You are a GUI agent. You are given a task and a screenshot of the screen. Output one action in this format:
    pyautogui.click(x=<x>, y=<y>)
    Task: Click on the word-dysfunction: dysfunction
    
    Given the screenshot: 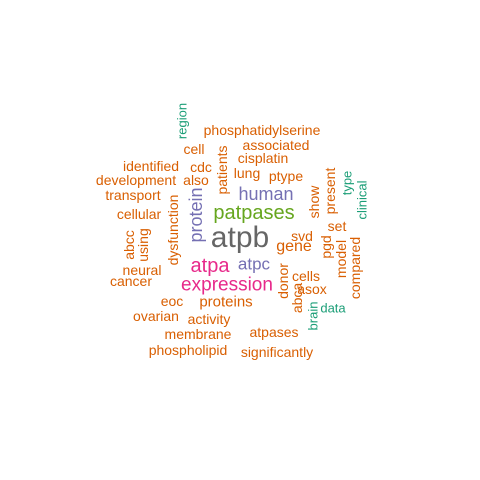 What is the action you would take?
    pyautogui.click(x=173, y=230)
    